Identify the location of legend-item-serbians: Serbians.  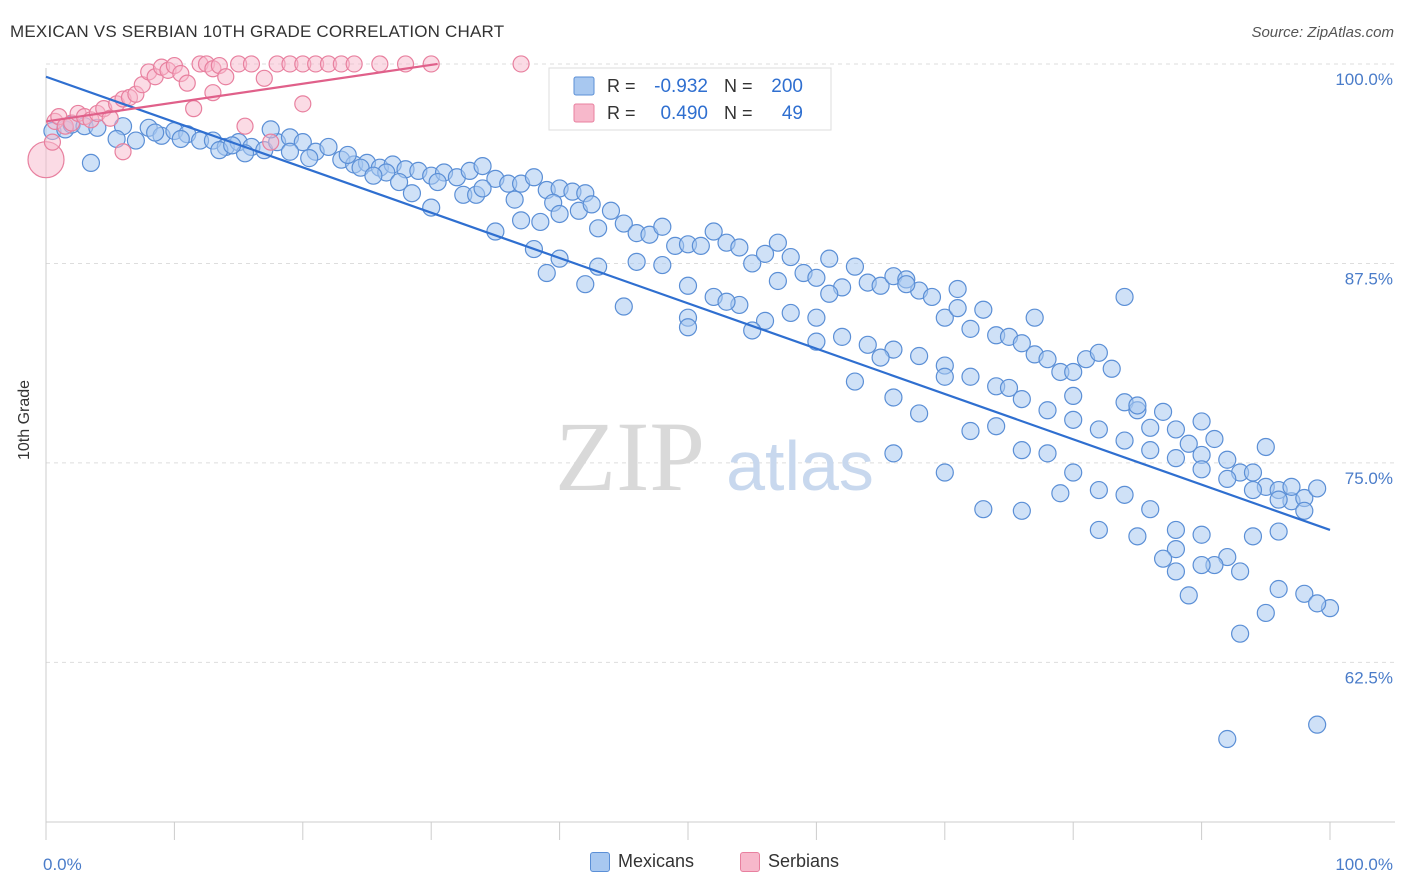
(789, 861).